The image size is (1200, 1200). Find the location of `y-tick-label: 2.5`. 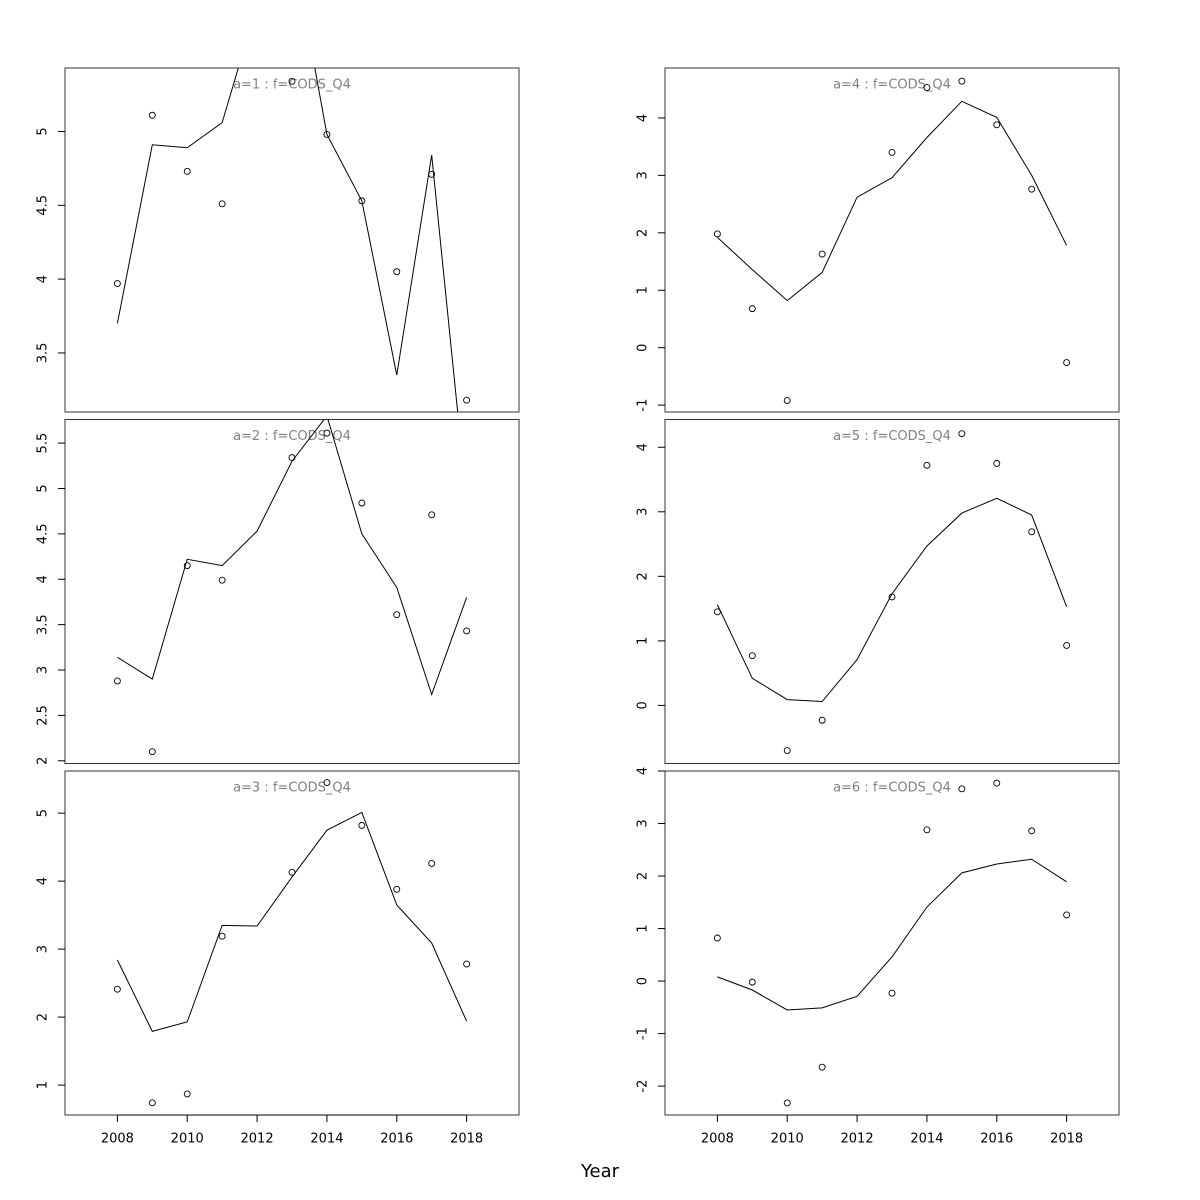

y-tick-label: 2.5 is located at coordinates (43, 715).